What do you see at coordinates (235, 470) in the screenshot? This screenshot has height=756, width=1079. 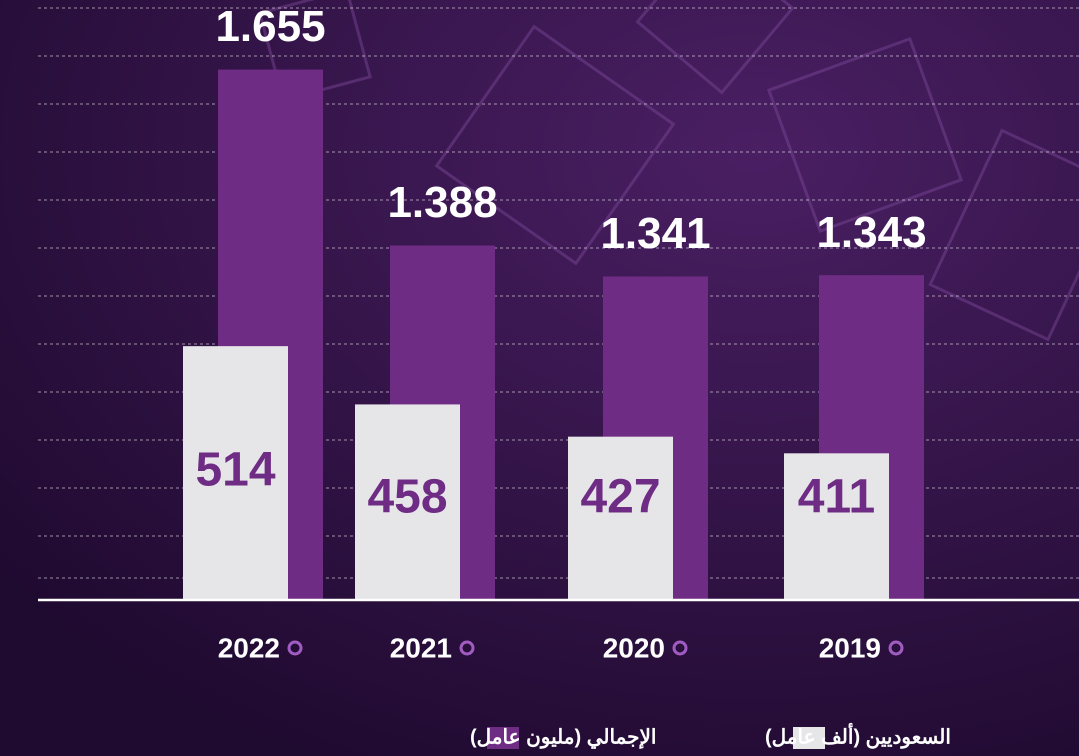 I see `value-label: 514` at bounding box center [235, 470].